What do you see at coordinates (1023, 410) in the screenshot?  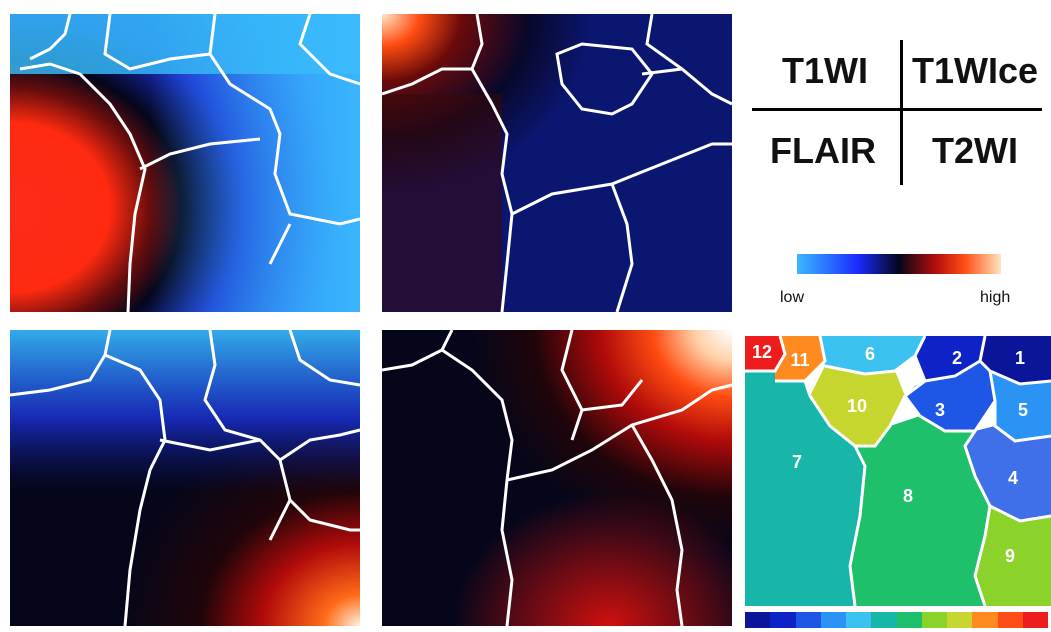 I see `cluster-label-5: 5` at bounding box center [1023, 410].